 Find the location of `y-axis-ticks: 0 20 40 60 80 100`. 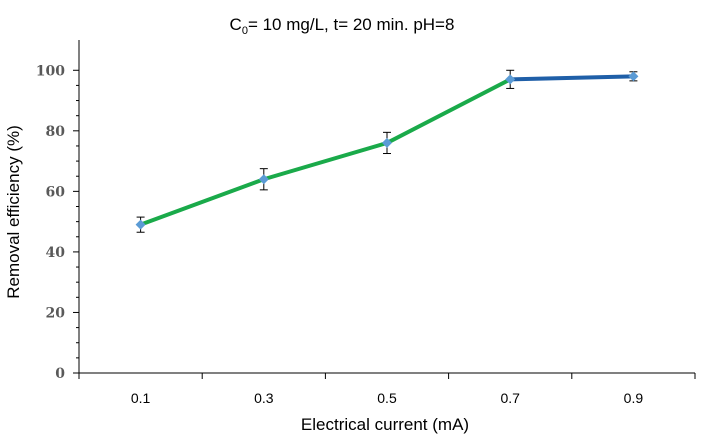

y-axis-ticks: 0 20 40 60 80 100 is located at coordinates (57, 222).